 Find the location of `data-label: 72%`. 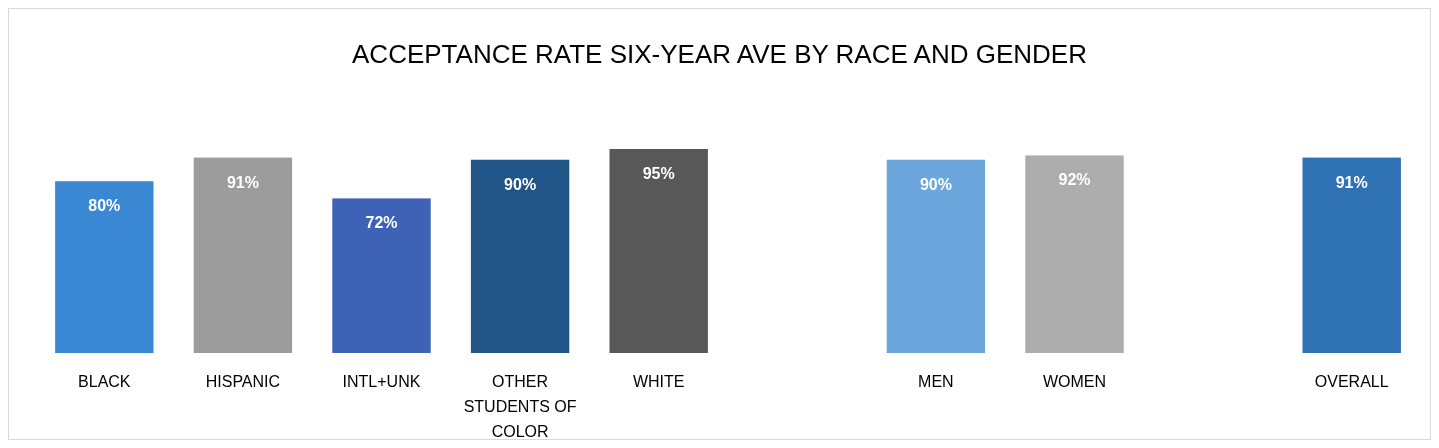

data-label: 72% is located at coordinates (381, 223).